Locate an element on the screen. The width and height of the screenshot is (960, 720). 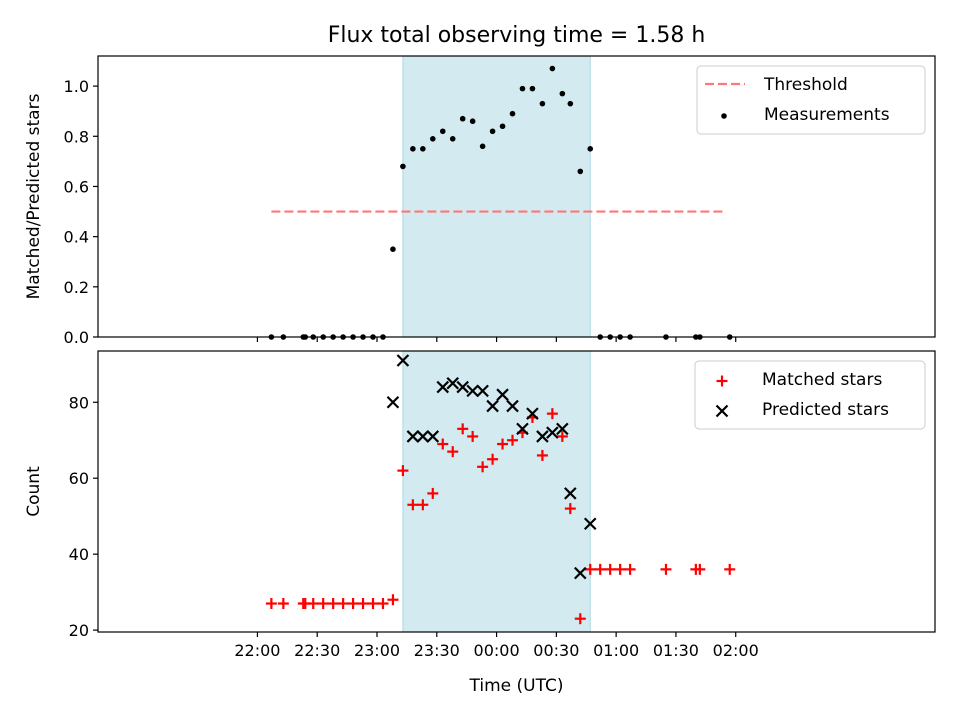
legend: Threshold Measurements is located at coordinates (811, 100).